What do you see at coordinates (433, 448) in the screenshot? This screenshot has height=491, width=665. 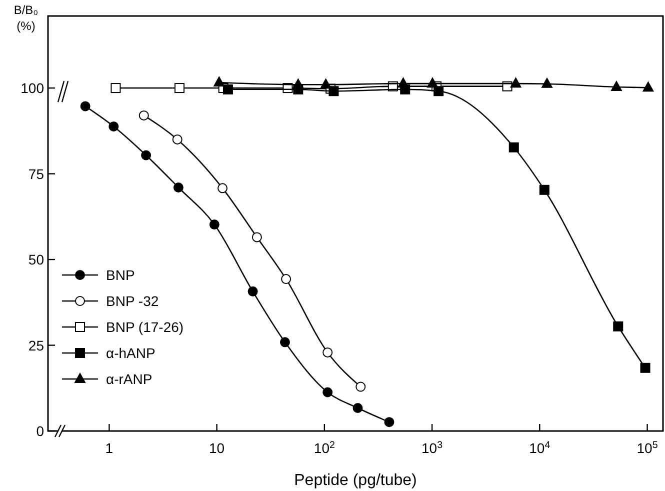 I see `x-tick-label: 10$^{3}$` at bounding box center [433, 448].